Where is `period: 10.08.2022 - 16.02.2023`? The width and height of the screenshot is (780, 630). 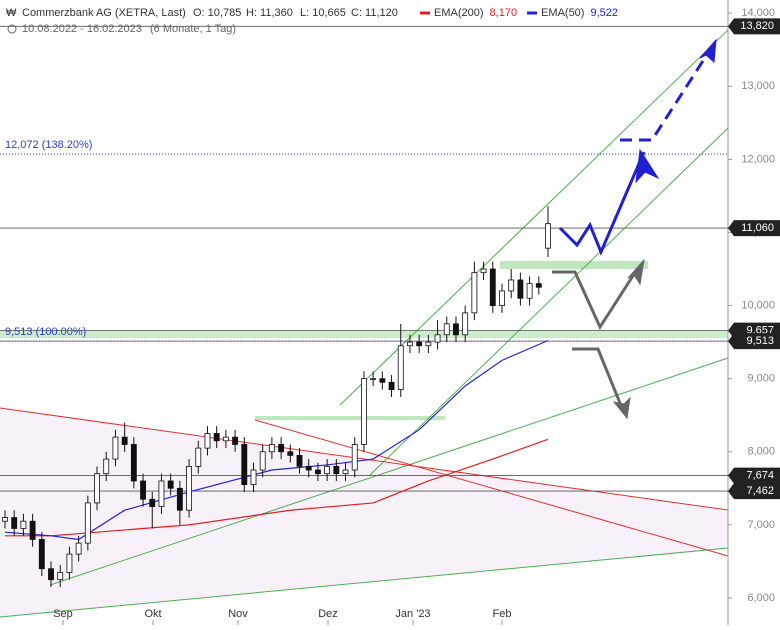
period: 10.08.2022 - 16.02.2023 is located at coordinates (82, 29).